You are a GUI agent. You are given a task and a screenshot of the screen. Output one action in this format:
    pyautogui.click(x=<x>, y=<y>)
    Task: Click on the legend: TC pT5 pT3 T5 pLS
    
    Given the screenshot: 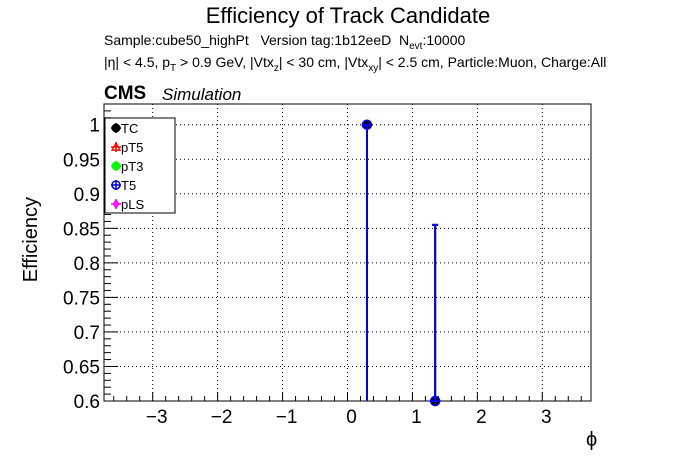 What is the action you would take?
    pyautogui.click(x=140, y=165)
    